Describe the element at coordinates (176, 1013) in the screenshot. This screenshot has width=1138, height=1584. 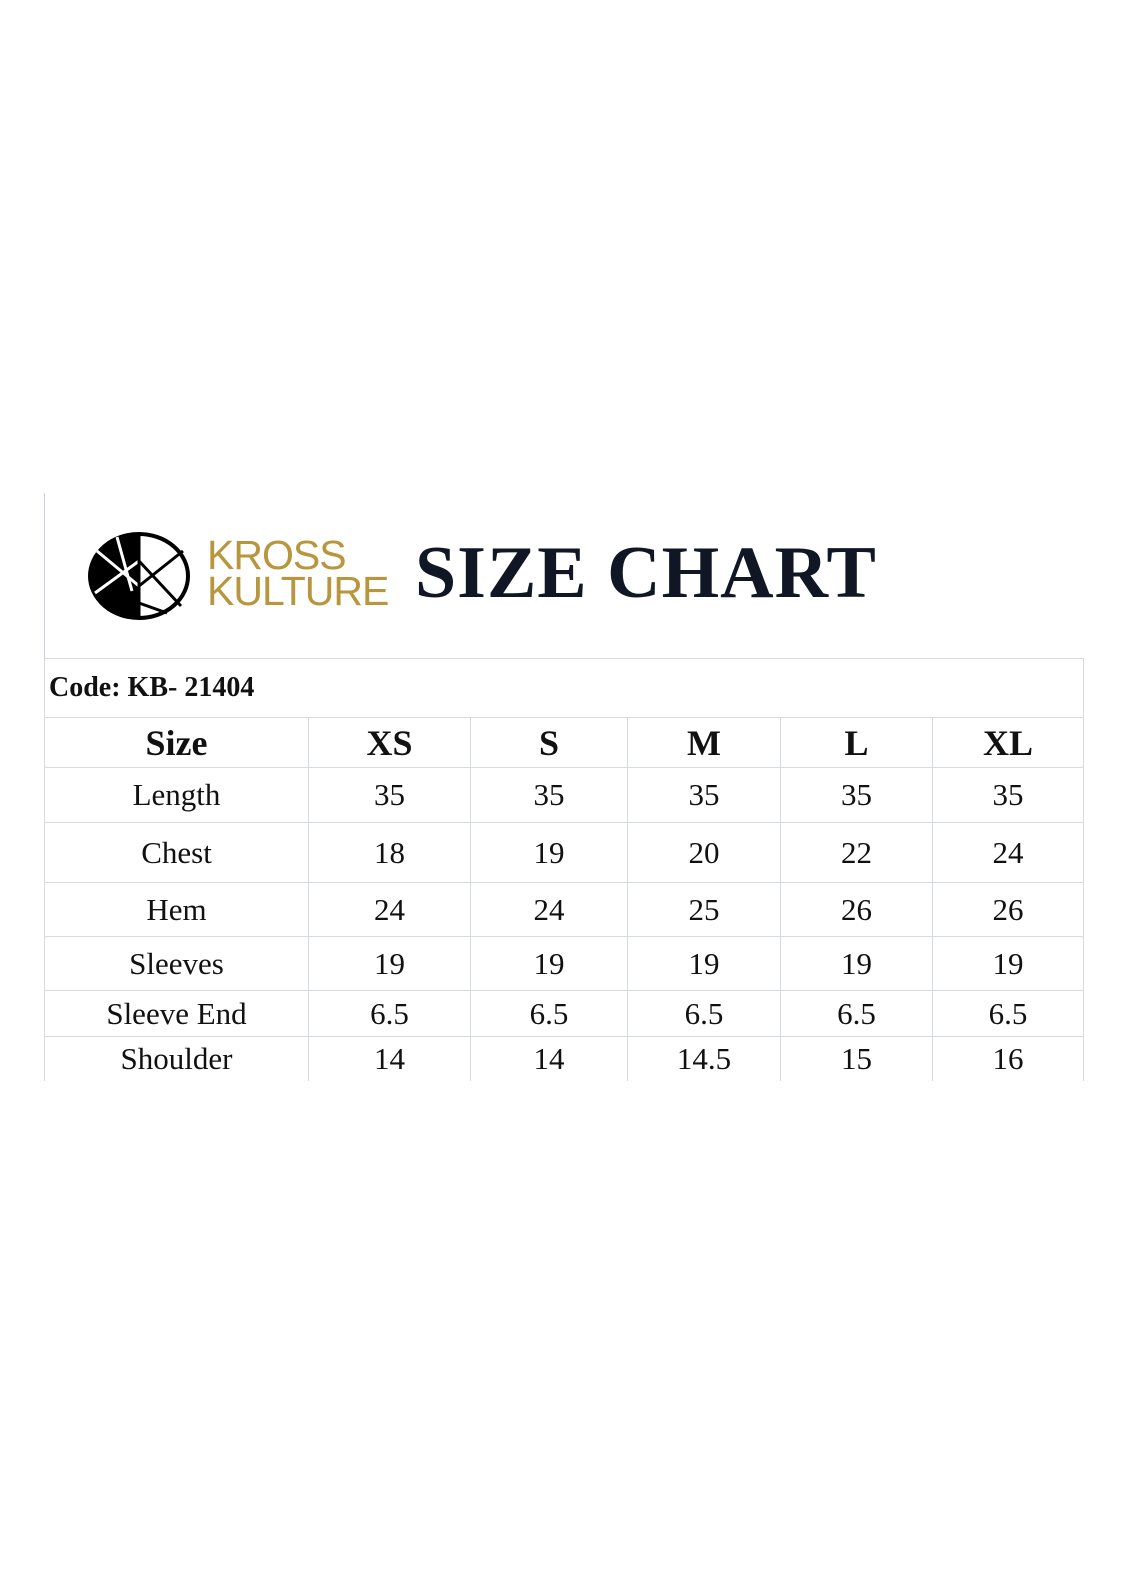
I see `row-label: Sleeve End` at that location.